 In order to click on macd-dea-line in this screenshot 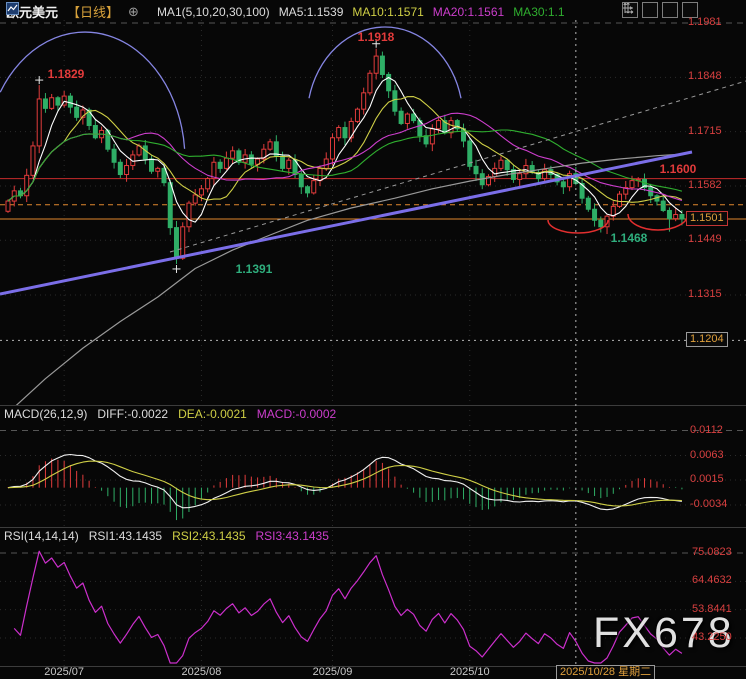, I will do `click(344, 483)`.